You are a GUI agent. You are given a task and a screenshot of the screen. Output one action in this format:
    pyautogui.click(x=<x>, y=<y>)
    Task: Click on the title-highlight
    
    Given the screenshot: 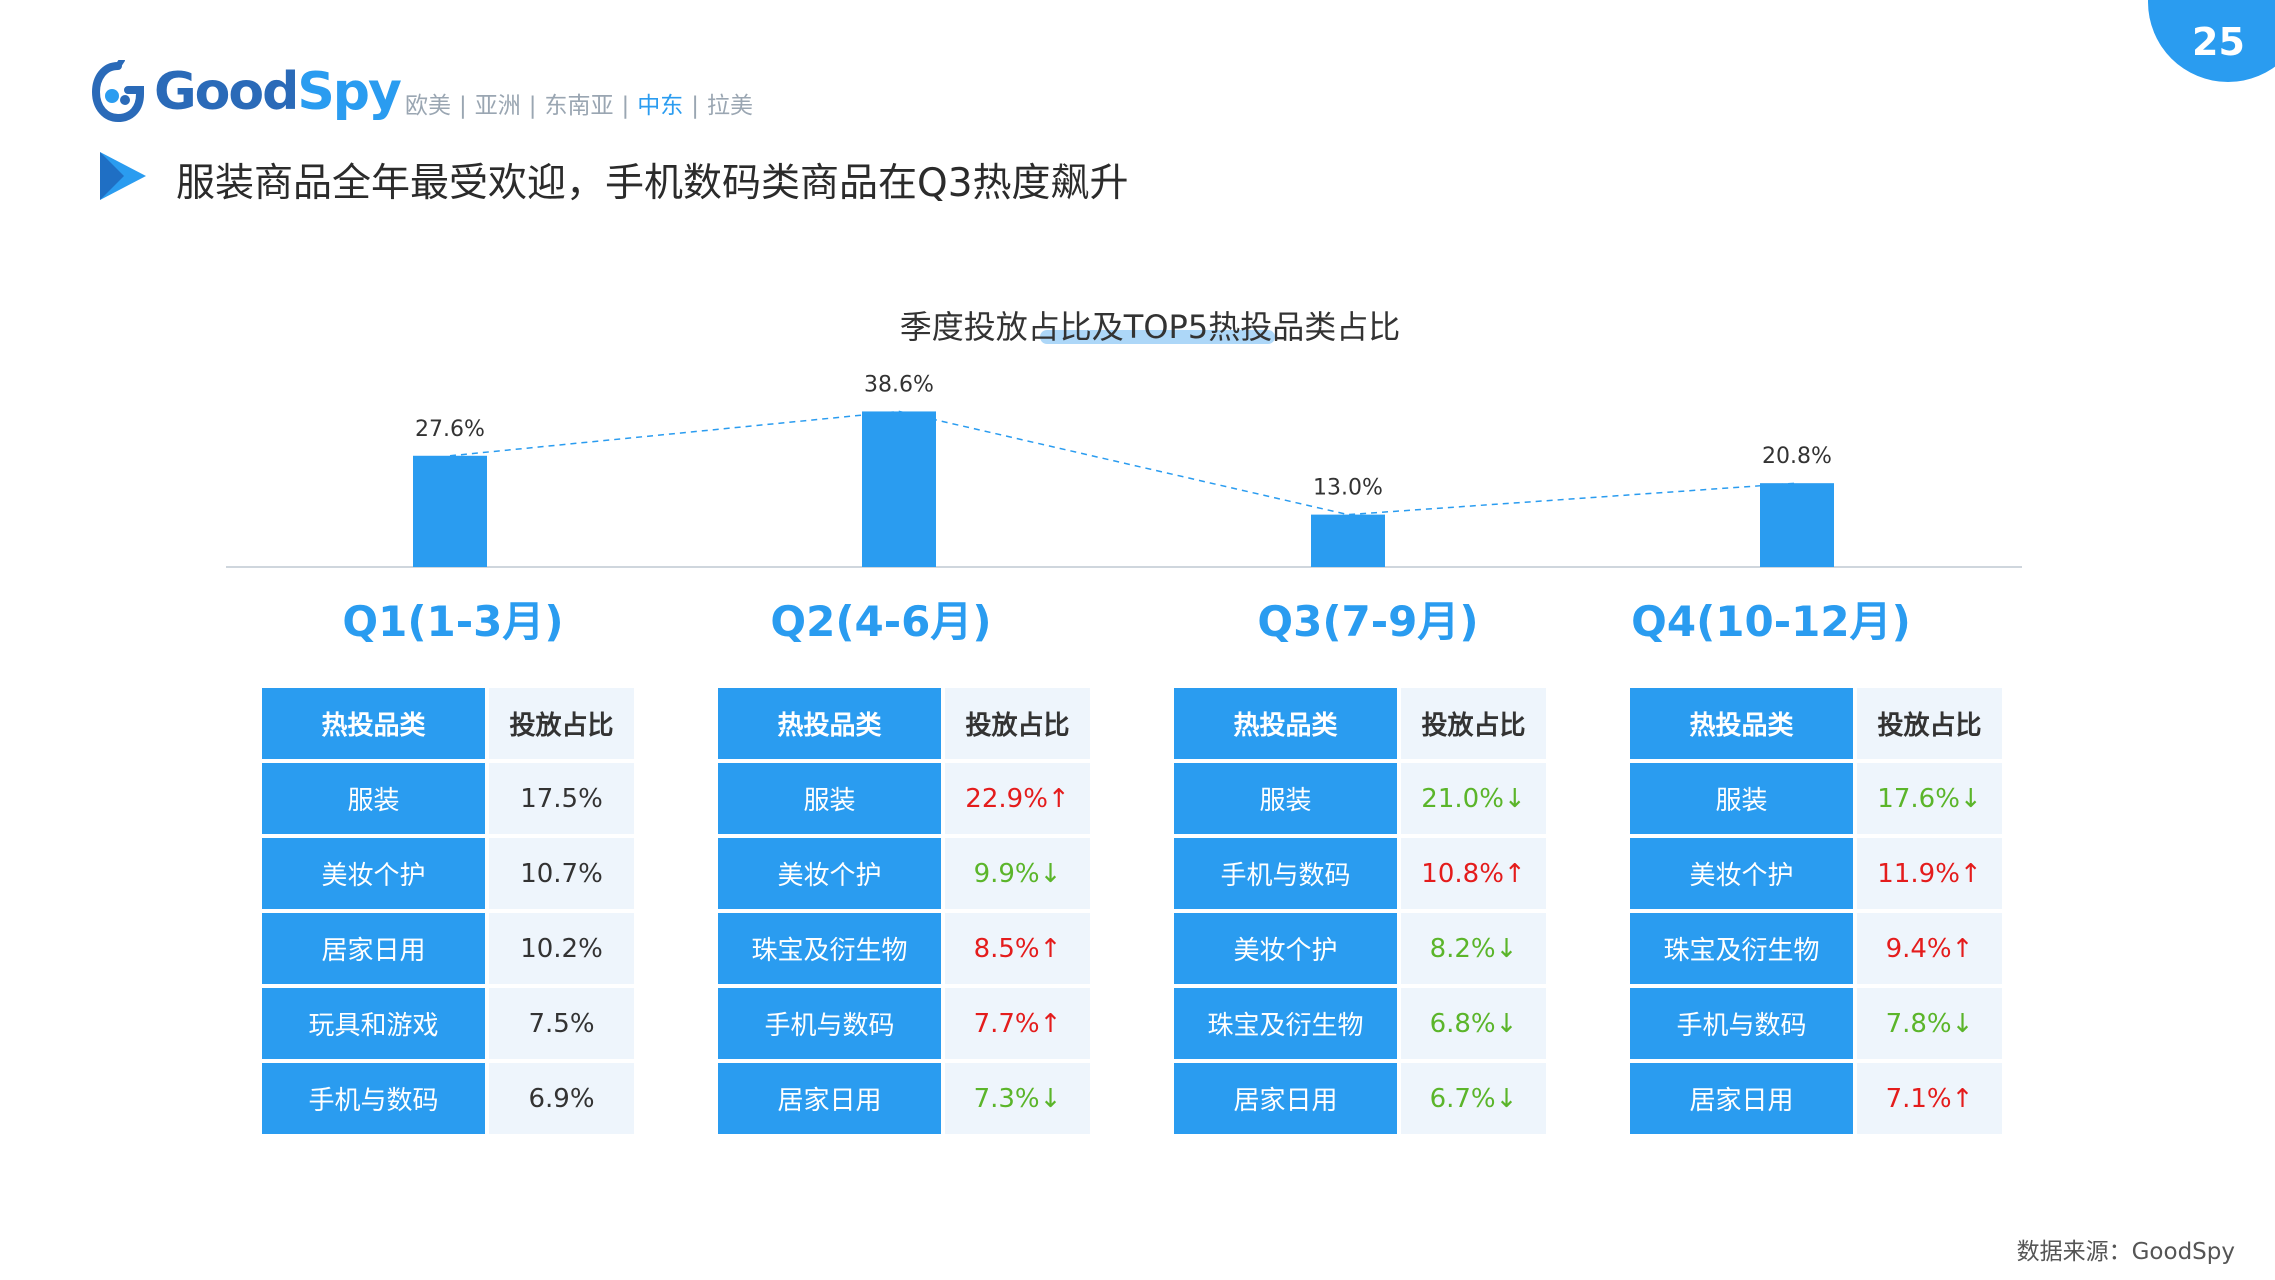 What is the action you would take?
    pyautogui.click(x=1157, y=337)
    